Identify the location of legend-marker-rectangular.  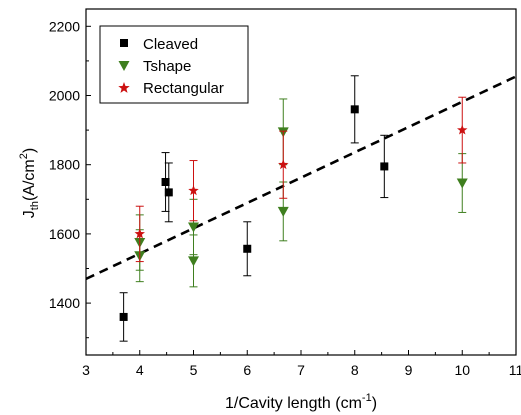
(124, 87).